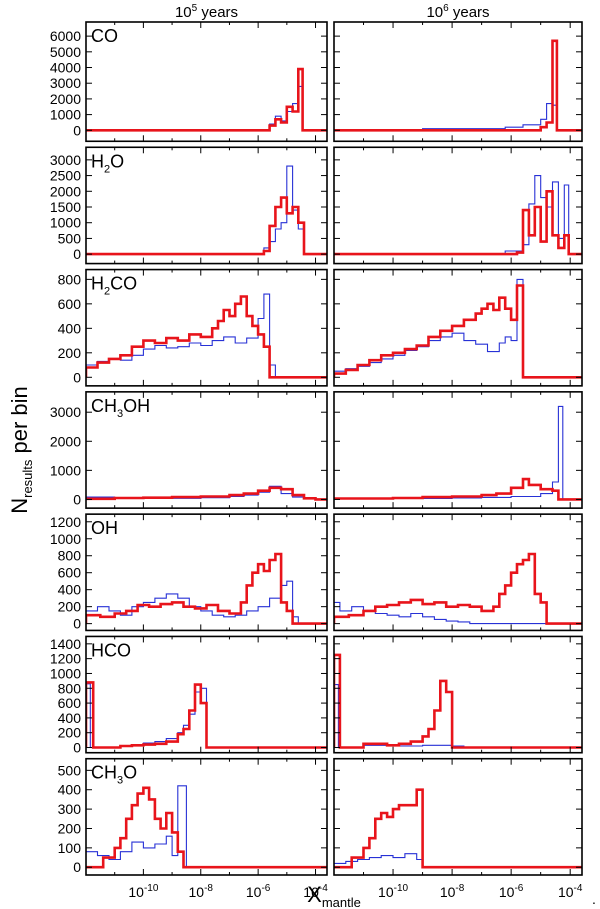 Image resolution: width=600 pixels, height=909 pixels. Describe the element at coordinates (206, 226) in the screenshot. I see `series-red-row2-col1` at that location.